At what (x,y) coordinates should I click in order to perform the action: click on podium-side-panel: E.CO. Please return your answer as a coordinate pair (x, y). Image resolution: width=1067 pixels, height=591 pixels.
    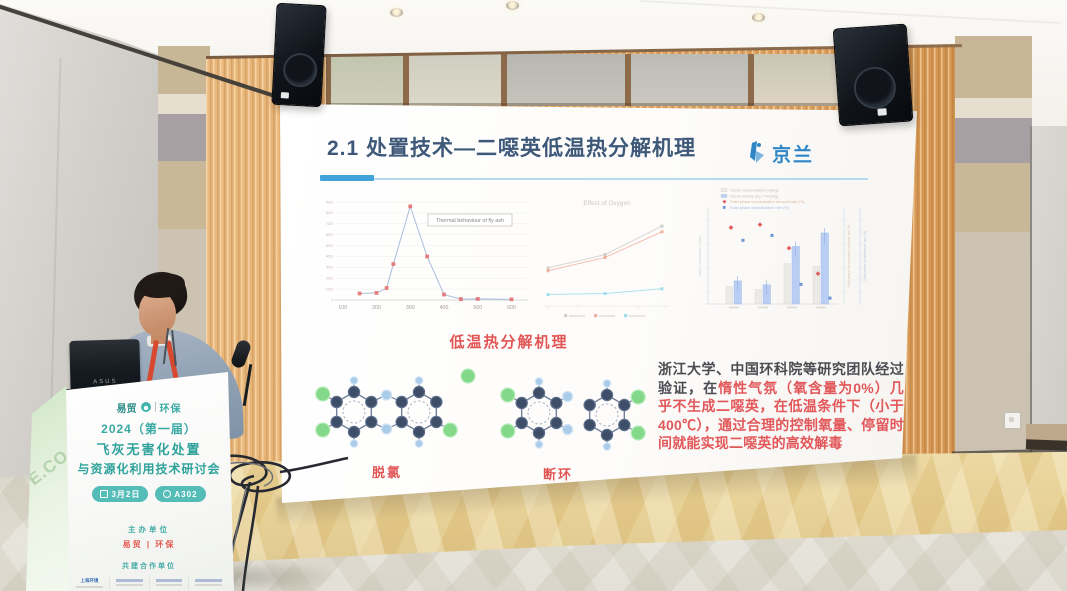
    Looking at the image, I should click on (49, 488).